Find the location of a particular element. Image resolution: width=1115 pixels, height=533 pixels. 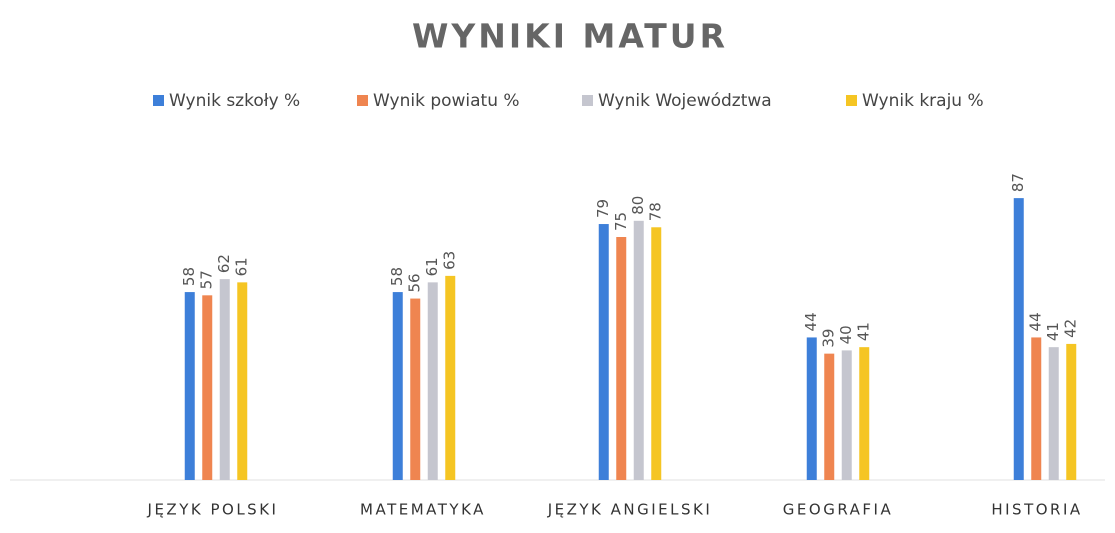

x-tick-label: GEOGRAFIA is located at coordinates (838, 510).